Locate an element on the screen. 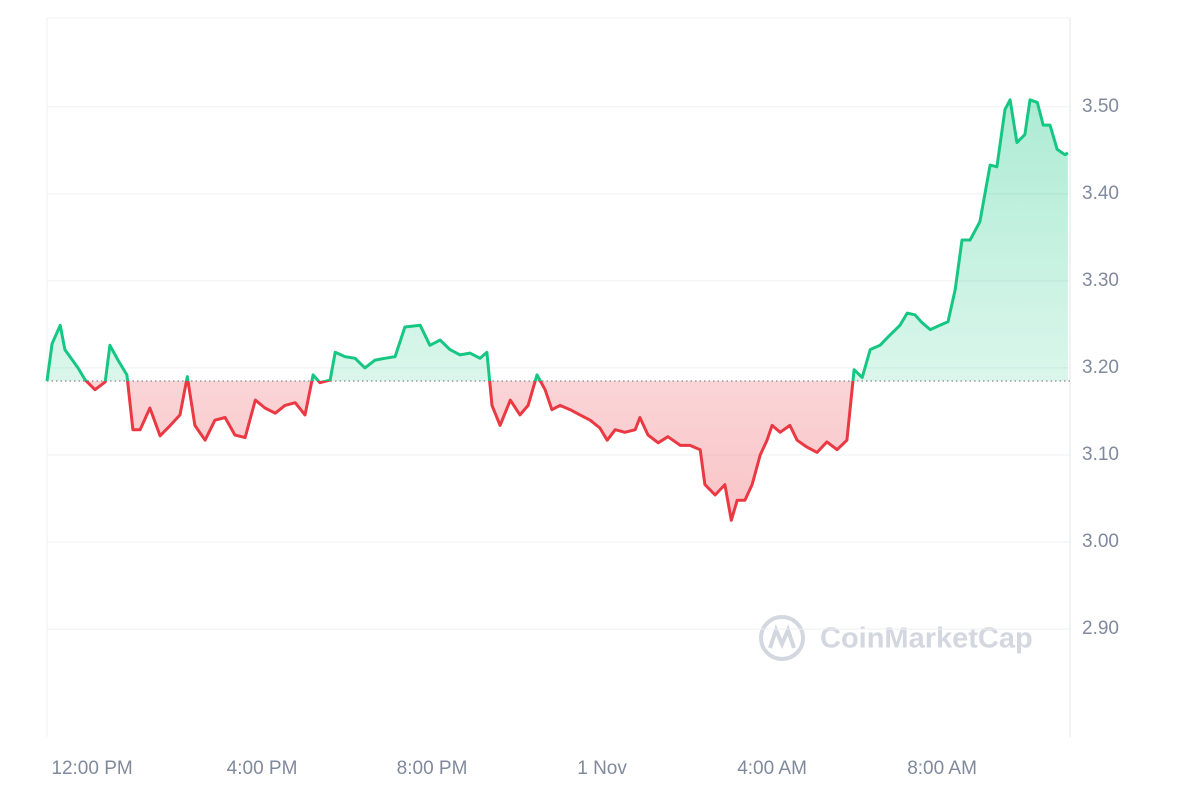  y-tick-label: 2.90 is located at coordinates (1100, 628).